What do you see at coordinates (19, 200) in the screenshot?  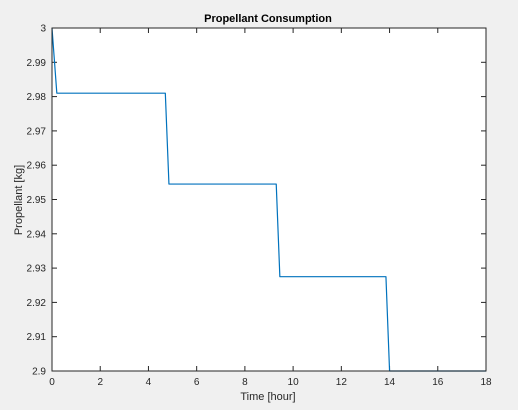 I see `y-axis-label: Propellant [kg]` at bounding box center [19, 200].